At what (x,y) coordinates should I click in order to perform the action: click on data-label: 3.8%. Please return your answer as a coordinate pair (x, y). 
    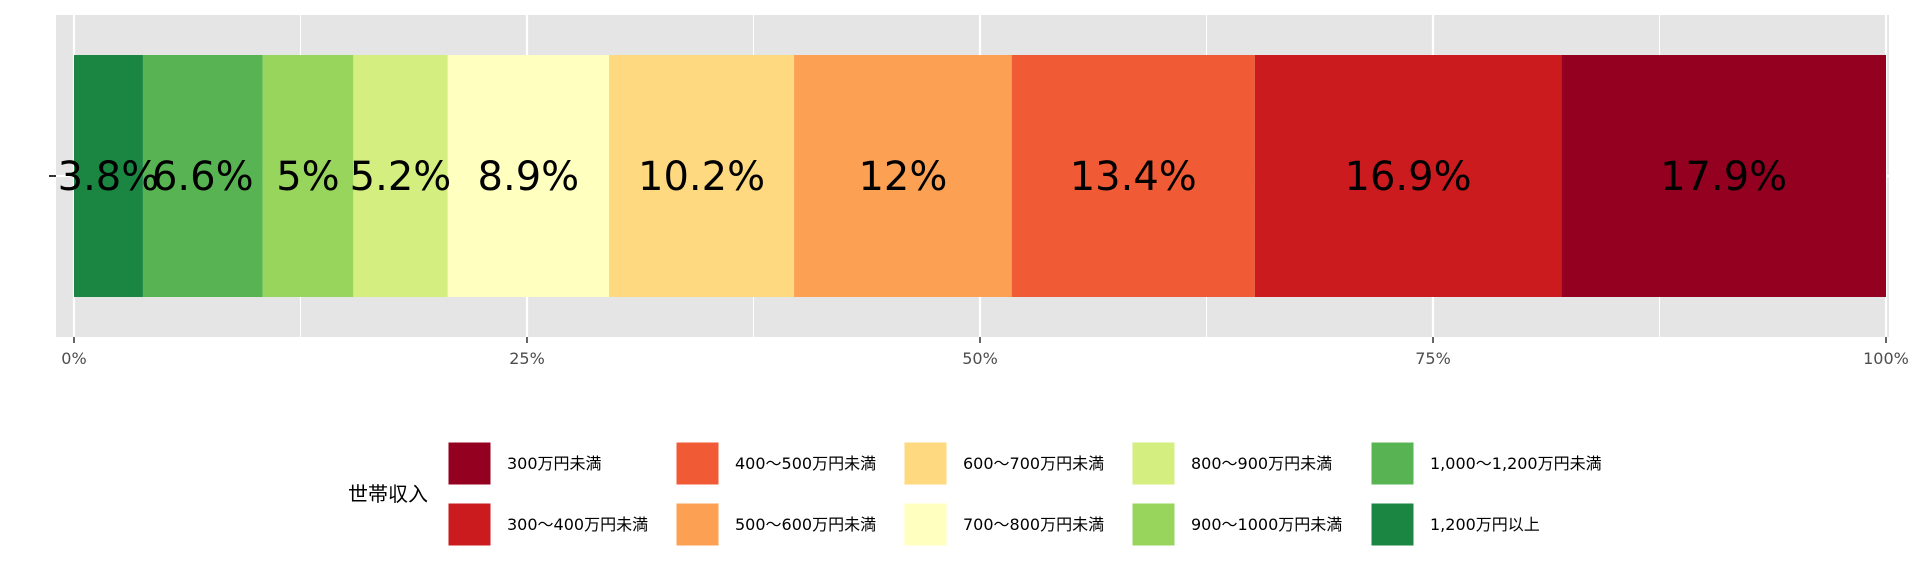
    Looking at the image, I should click on (109, 177).